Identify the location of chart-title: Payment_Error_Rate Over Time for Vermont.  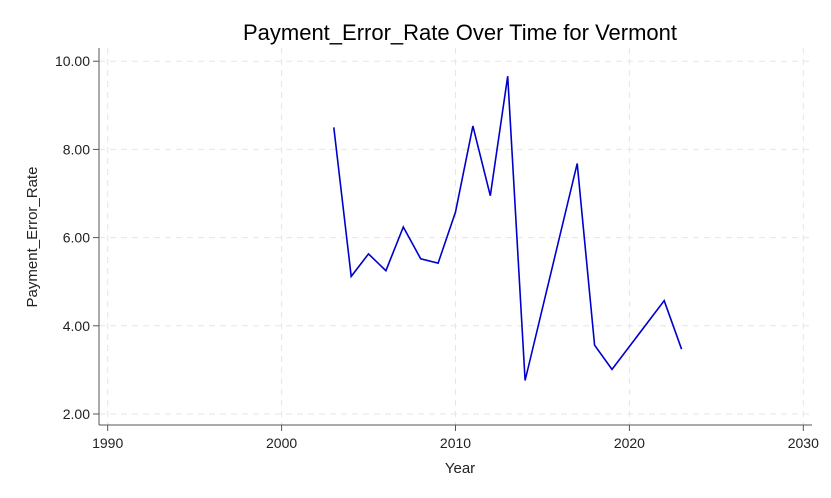
(460, 32).